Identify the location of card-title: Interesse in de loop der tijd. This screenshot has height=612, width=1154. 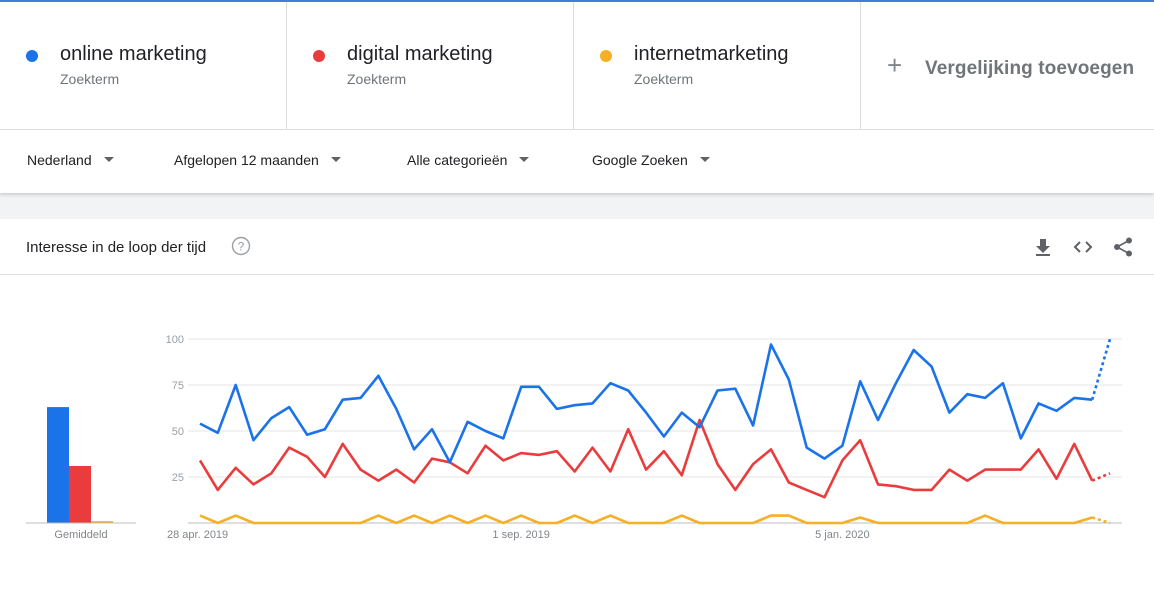
(116, 247).